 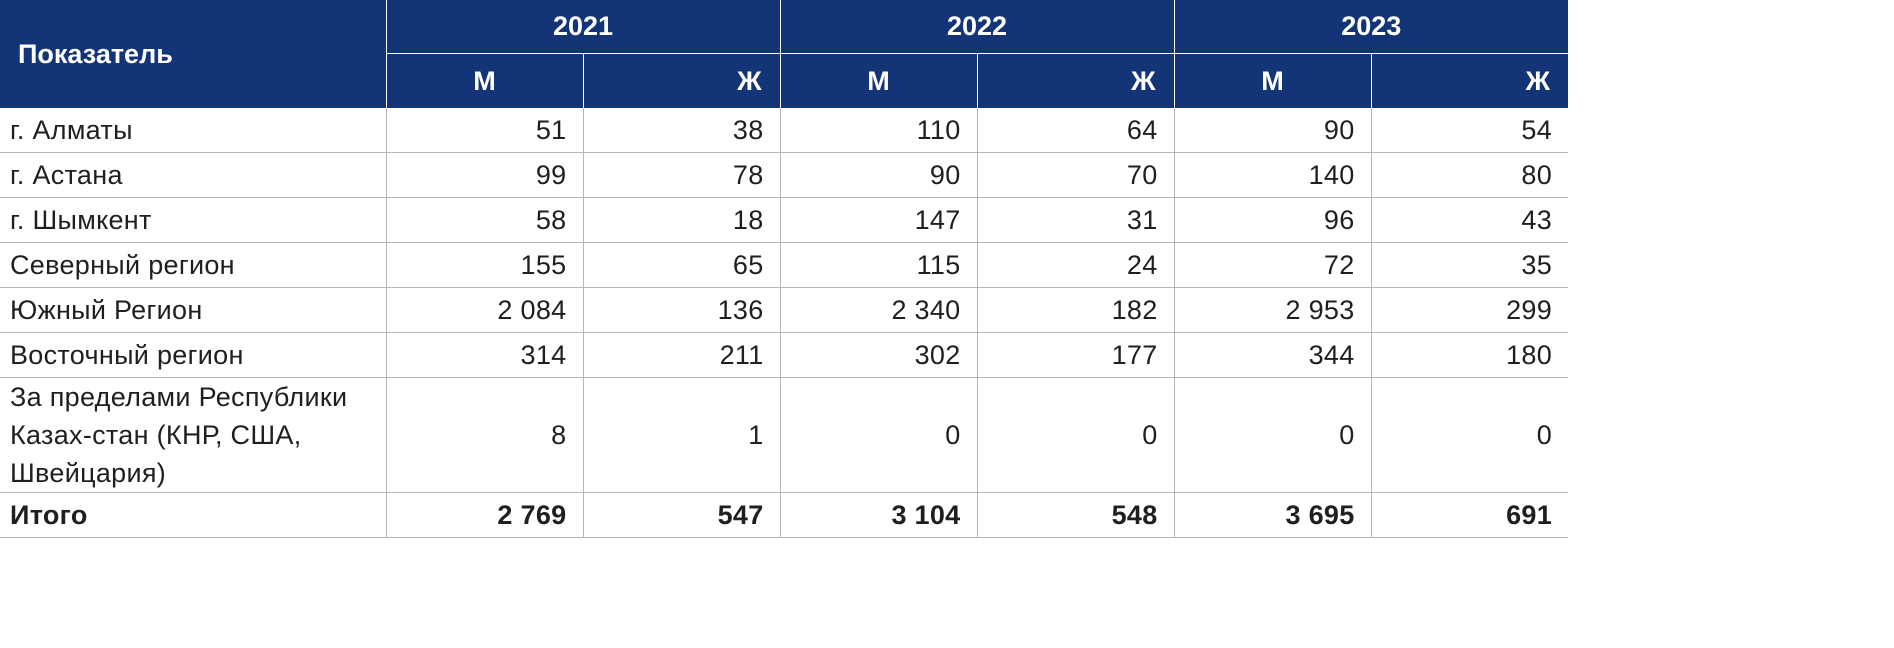 What do you see at coordinates (1075, 310) in the screenshot?
I see `table-cell: 182` at bounding box center [1075, 310].